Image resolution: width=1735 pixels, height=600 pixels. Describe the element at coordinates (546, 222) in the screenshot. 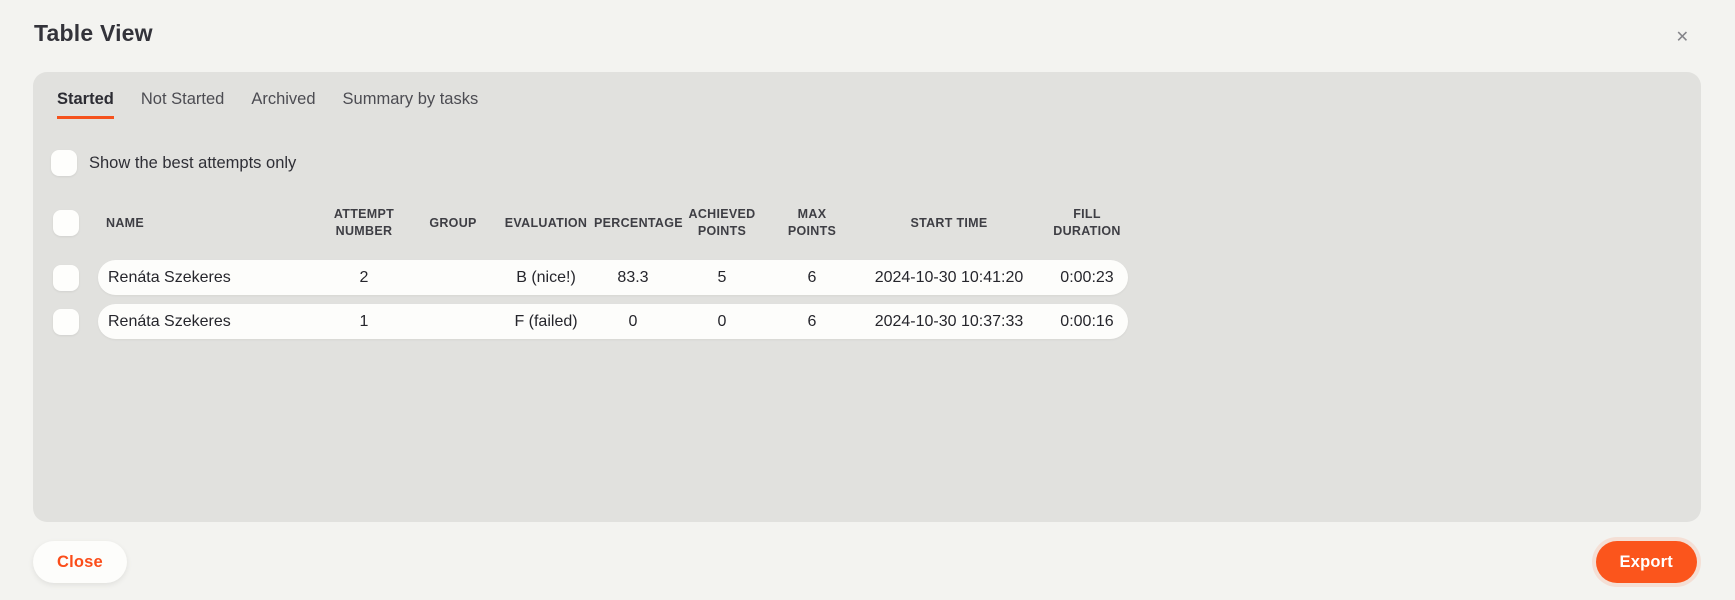

I see `column-header-evaluation: EVALUATION` at that location.